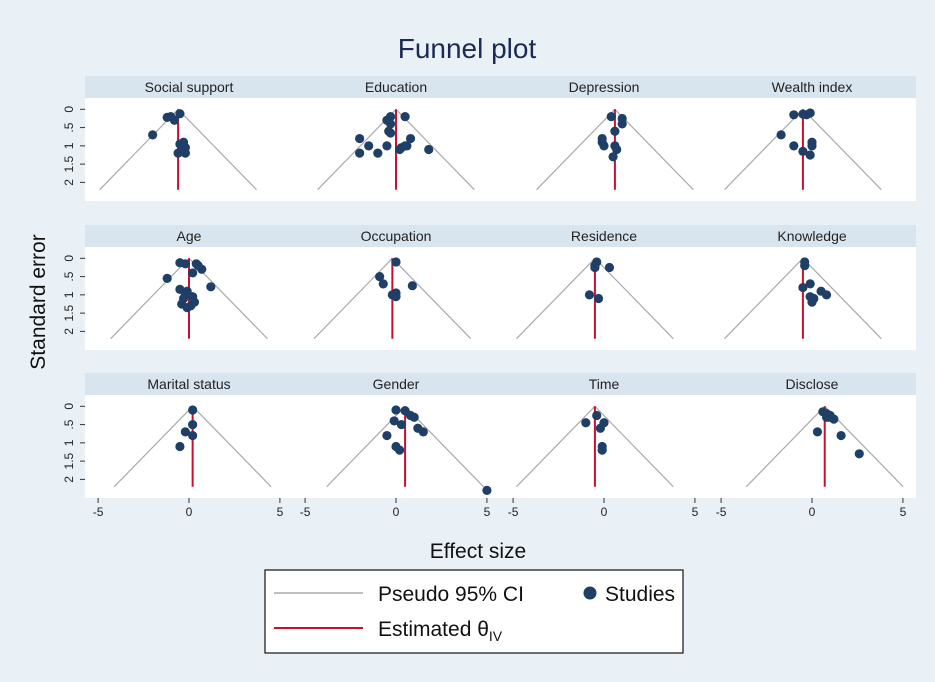  Describe the element at coordinates (440, 631) in the screenshot. I see `legend-estimate-label: Estimated θIV` at that location.